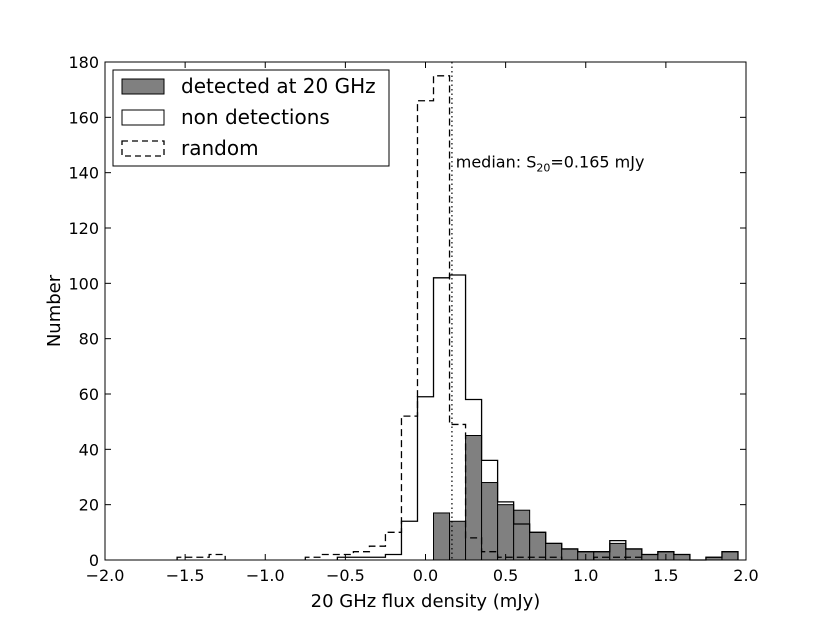 The width and height of the screenshot is (830, 623). What do you see at coordinates (89, 449) in the screenshot?
I see `y-tick-label: 40` at bounding box center [89, 449].